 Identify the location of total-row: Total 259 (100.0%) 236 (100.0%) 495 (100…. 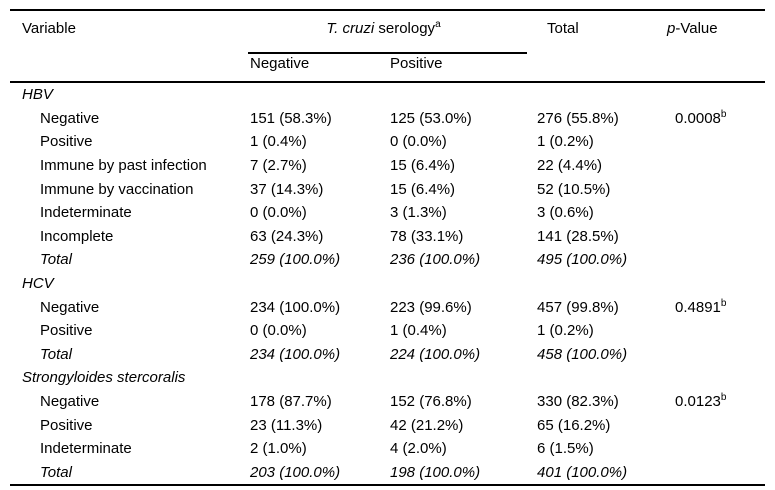
(387, 260).